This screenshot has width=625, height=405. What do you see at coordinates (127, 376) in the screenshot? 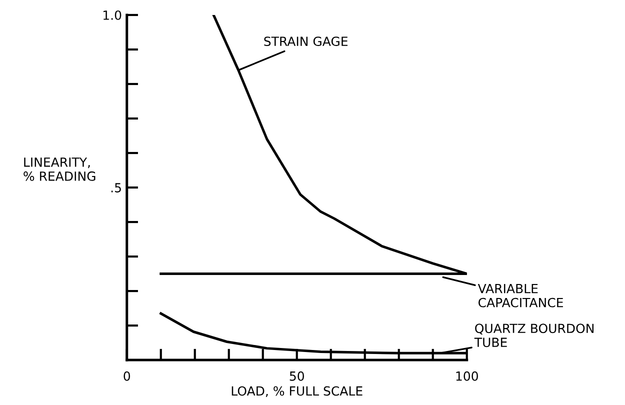
I see `x-tick-label: 0` at bounding box center [127, 376].